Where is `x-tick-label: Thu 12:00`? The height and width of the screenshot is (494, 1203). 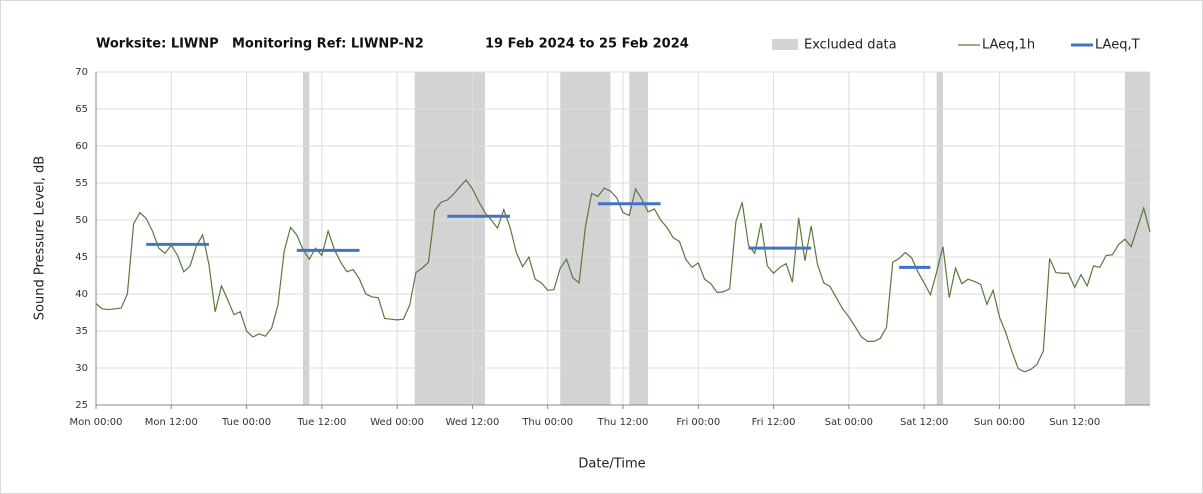 x-tick-label: Thu 12:00 is located at coordinates (623, 422).